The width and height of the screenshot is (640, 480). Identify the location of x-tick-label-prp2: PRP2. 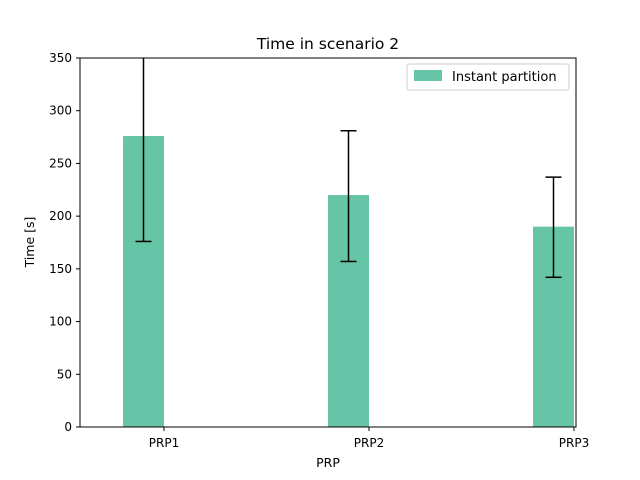
(369, 443).